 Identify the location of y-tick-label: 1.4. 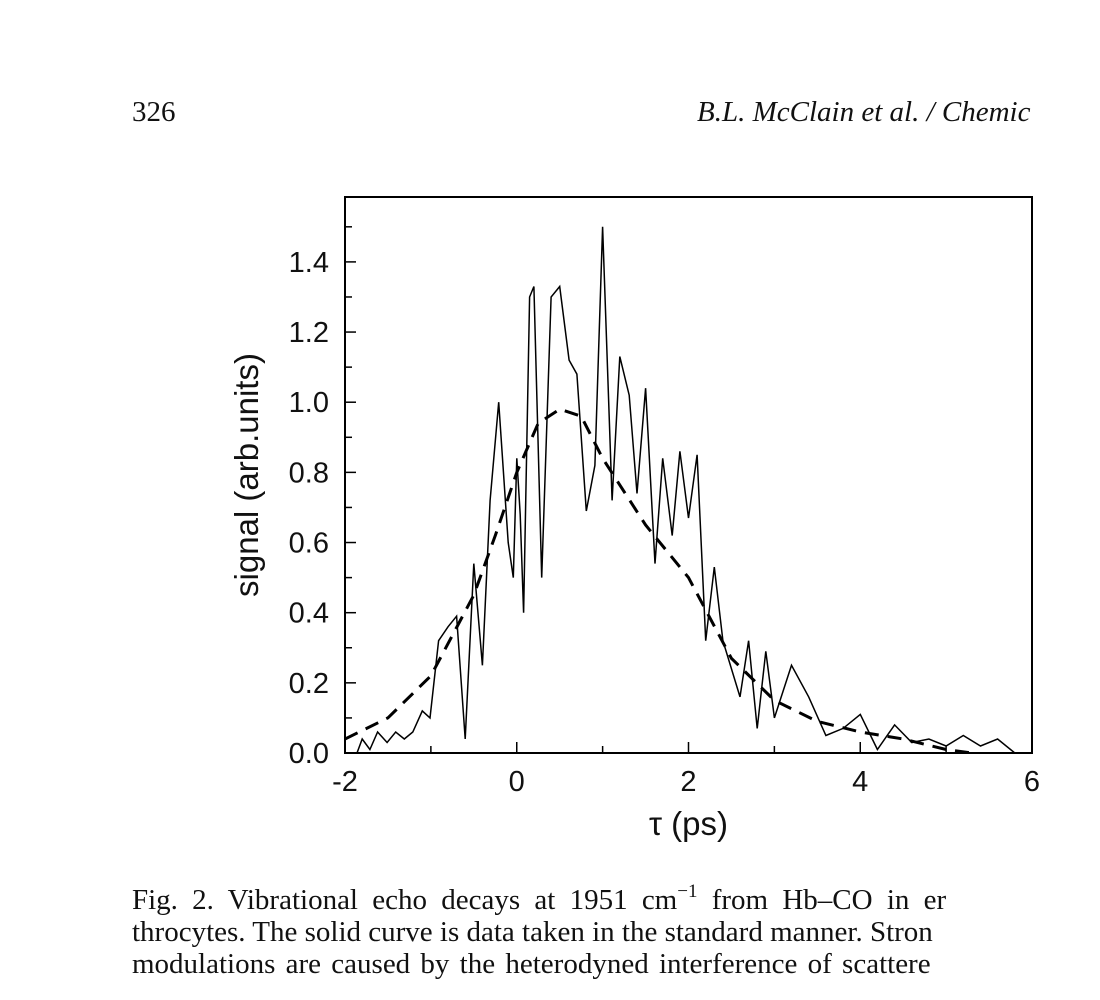
(309, 263).